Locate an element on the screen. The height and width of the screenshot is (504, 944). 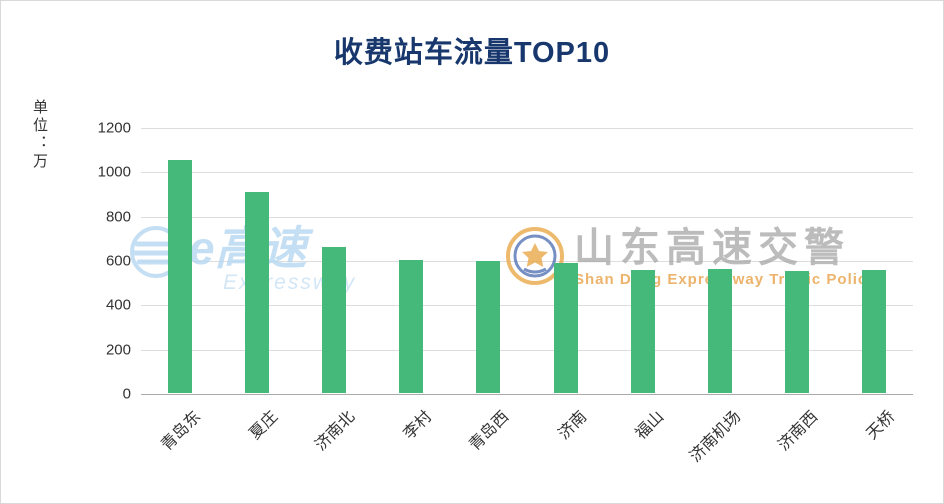
x-axis-label: 天桥 is located at coordinates (881, 425).